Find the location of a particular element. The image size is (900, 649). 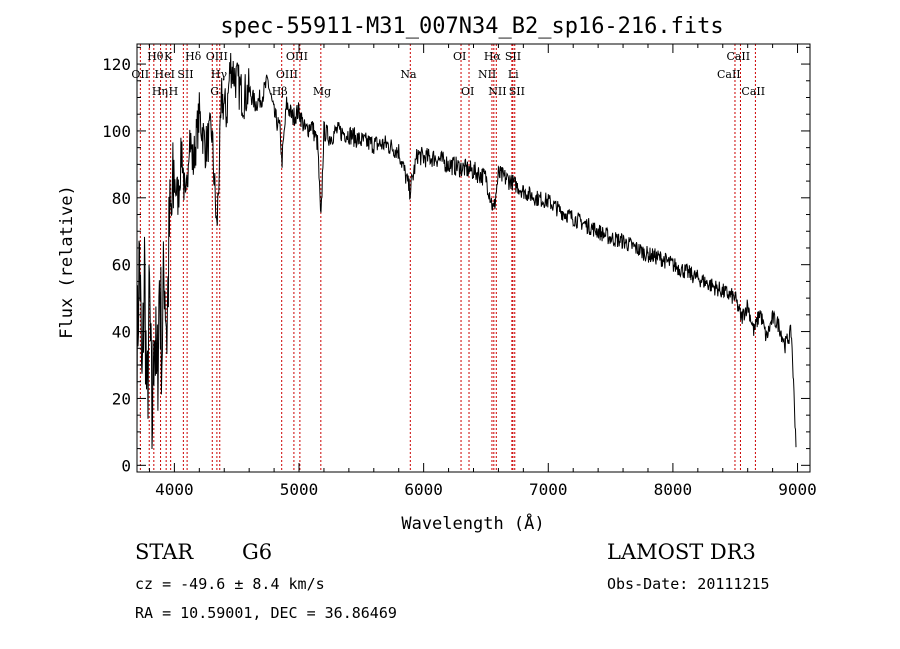

y-tick-label: 0 is located at coordinates (126, 465).